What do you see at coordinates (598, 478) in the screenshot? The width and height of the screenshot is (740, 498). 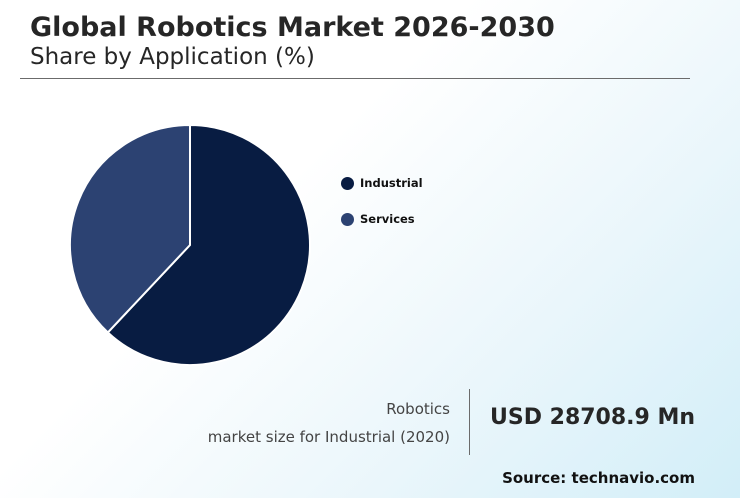 I see `source-credit: Source: technavio.com` at bounding box center [598, 478].